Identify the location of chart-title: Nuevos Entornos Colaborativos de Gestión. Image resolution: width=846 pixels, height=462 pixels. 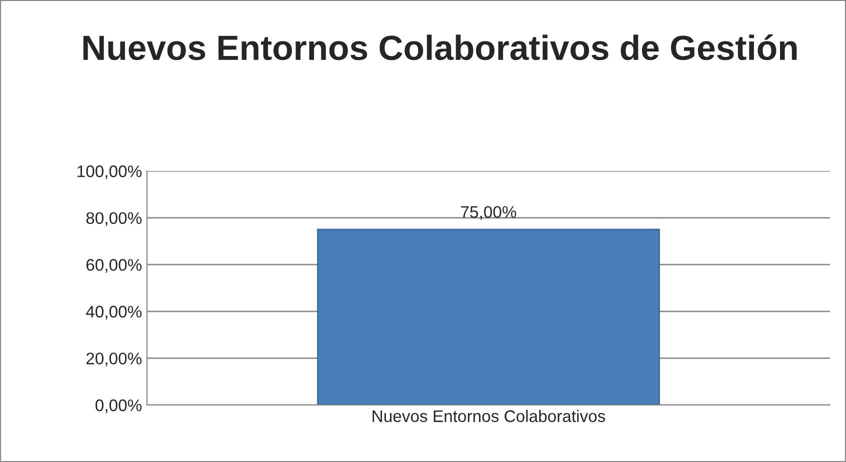
(440, 47).